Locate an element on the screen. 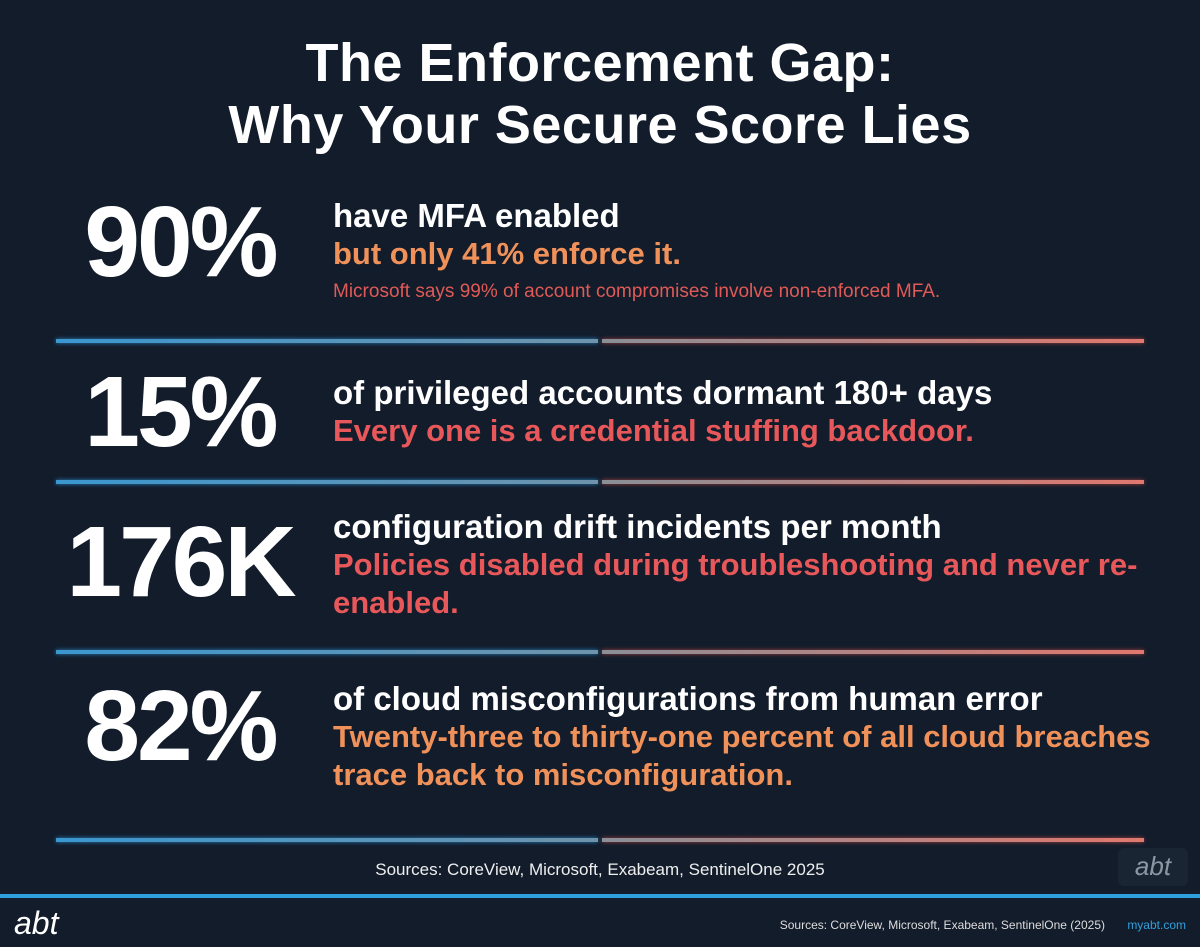 The height and width of the screenshot is (947, 1200). stat-value-human-error: 82% is located at coordinates (181, 726).